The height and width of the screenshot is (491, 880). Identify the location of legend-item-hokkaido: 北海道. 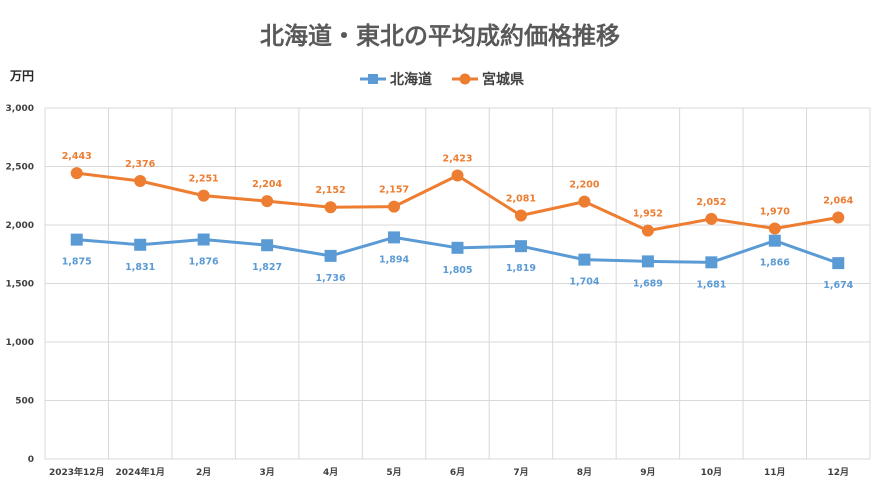
(396, 79).